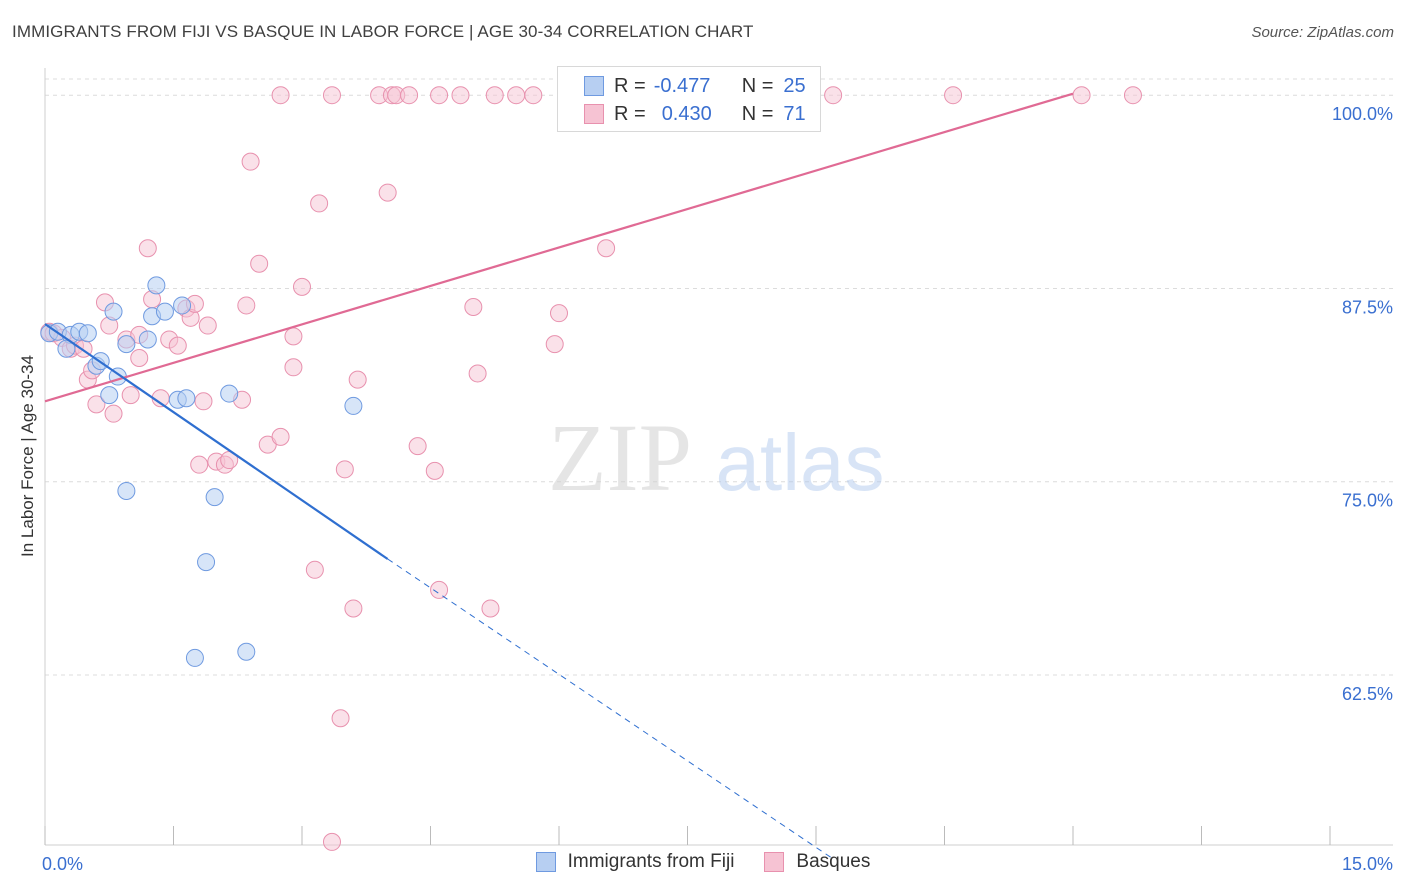  I want to click on basques-n-value: 71, so click(794, 113).